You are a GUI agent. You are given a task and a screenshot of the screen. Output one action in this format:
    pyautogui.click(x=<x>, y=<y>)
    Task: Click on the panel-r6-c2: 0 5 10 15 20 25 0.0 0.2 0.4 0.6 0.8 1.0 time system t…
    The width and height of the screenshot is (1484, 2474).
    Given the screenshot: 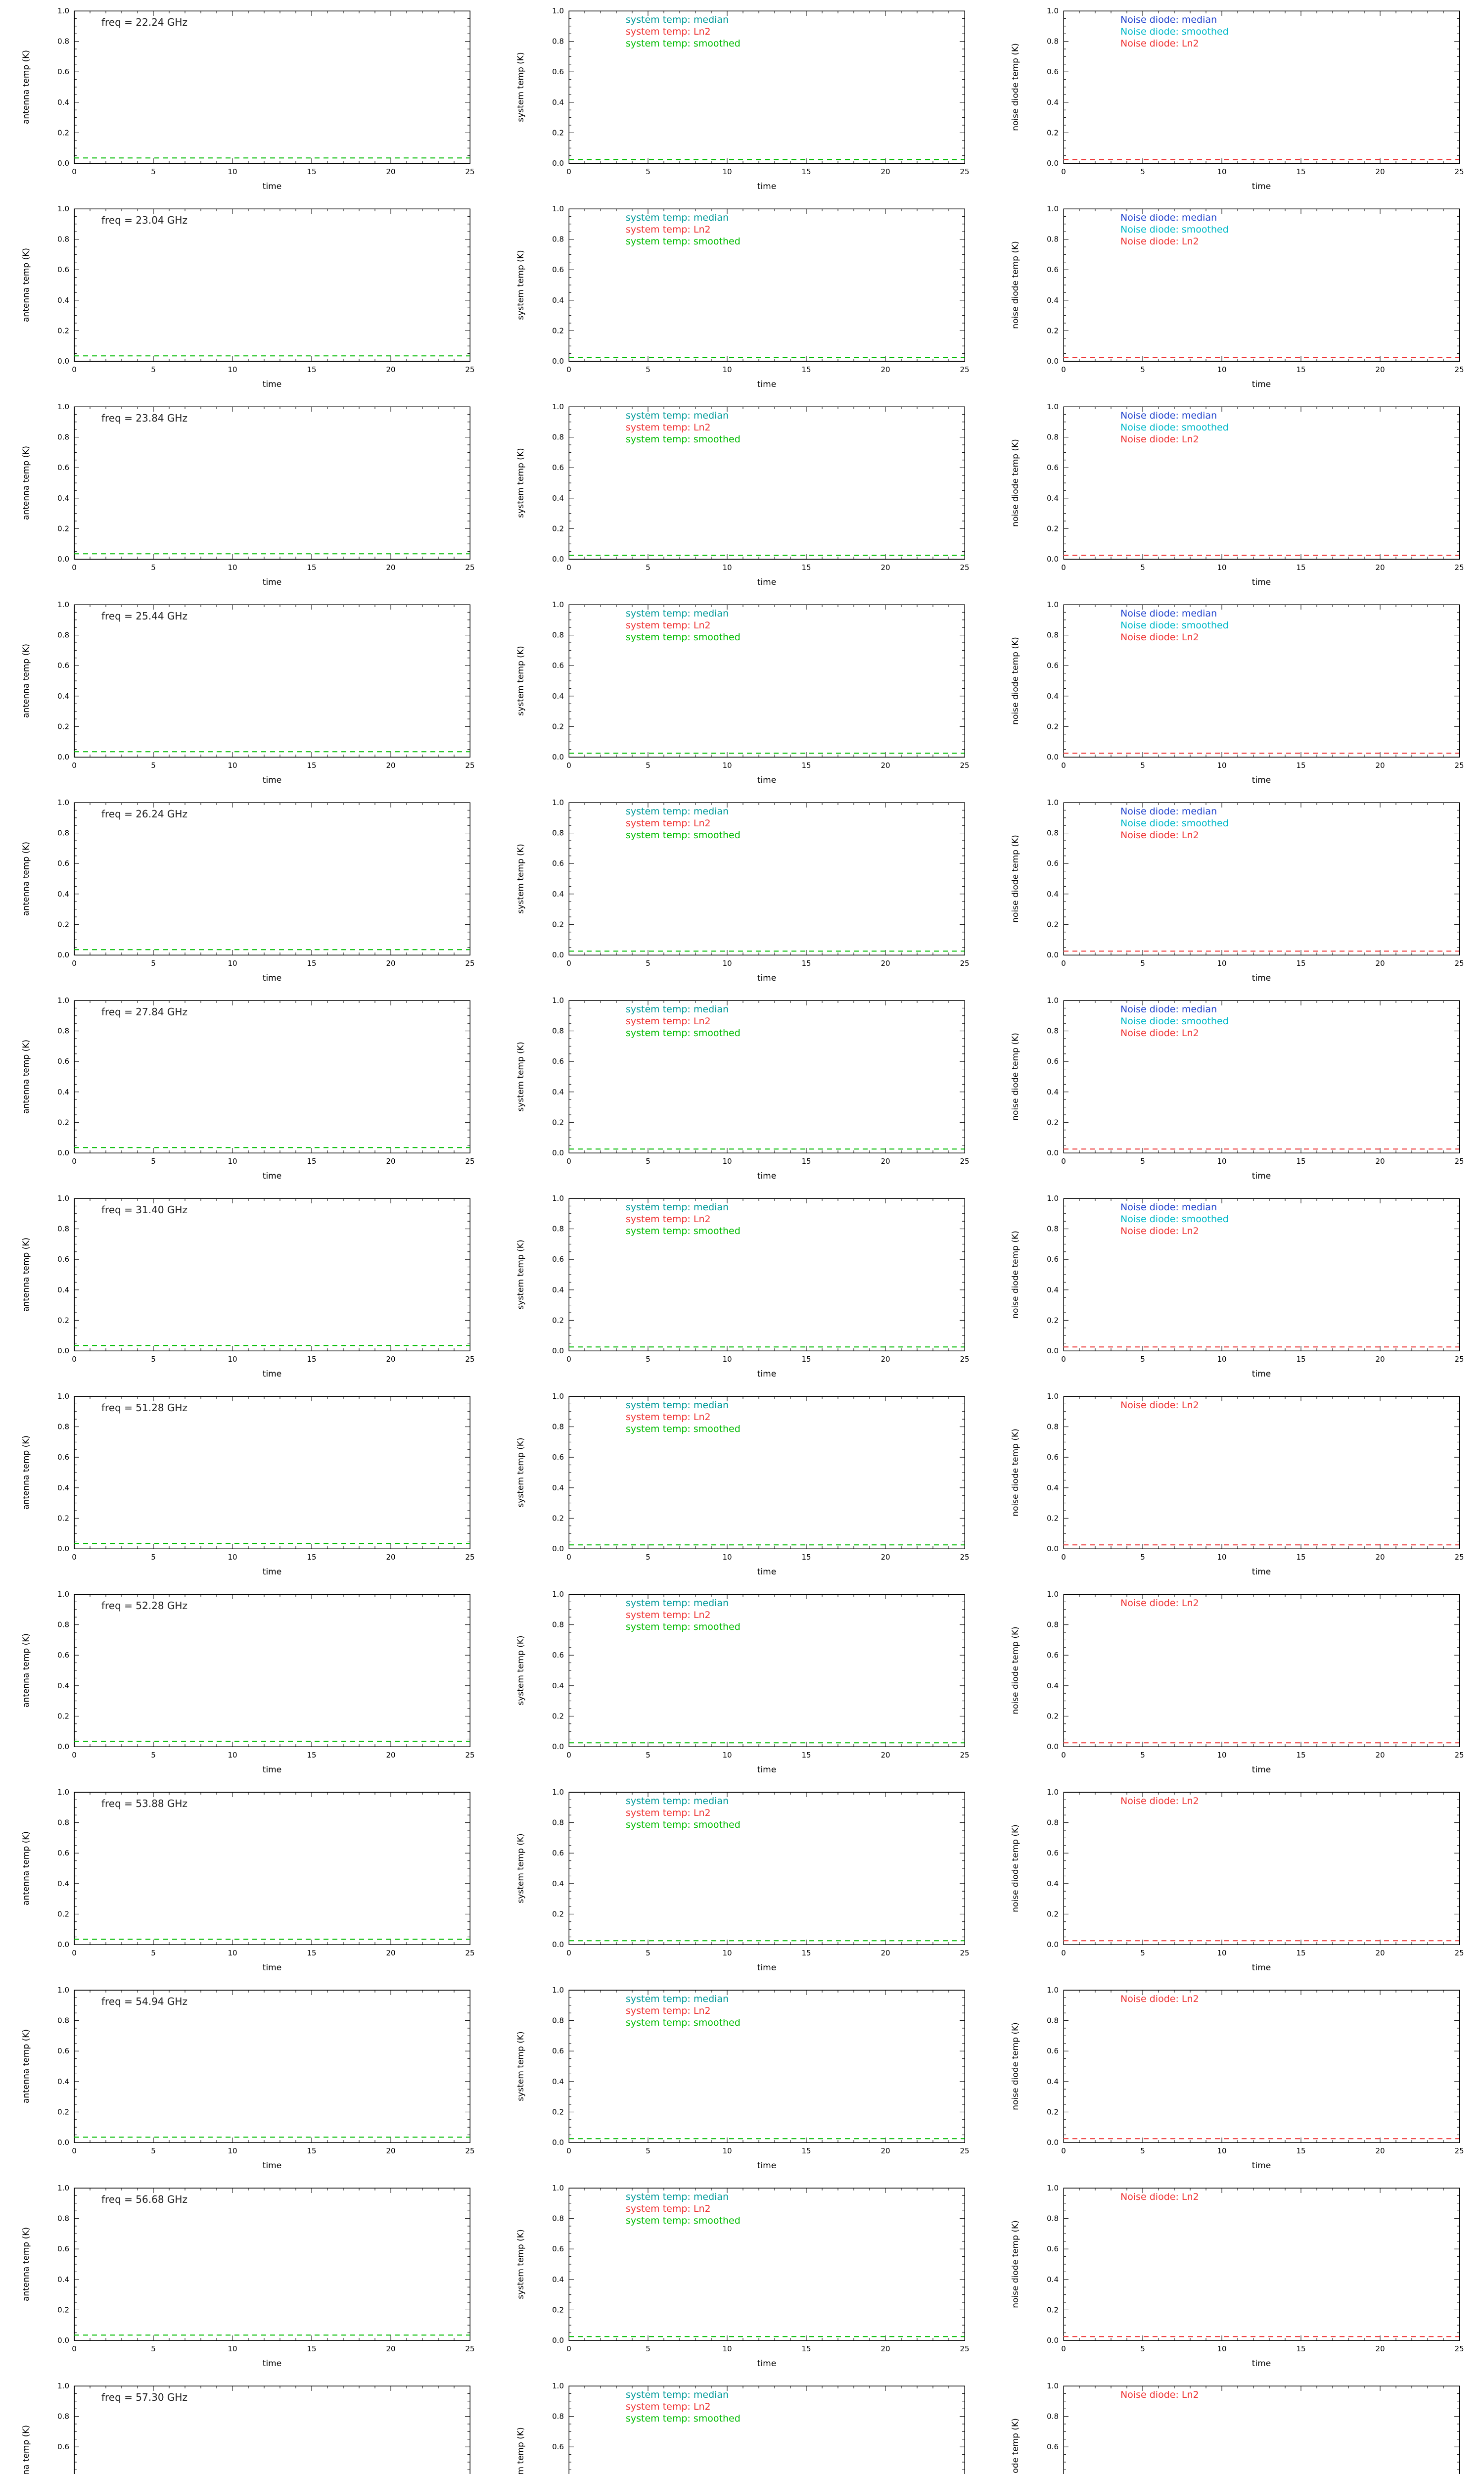 What is the action you would take?
    pyautogui.click(x=743, y=1089)
    